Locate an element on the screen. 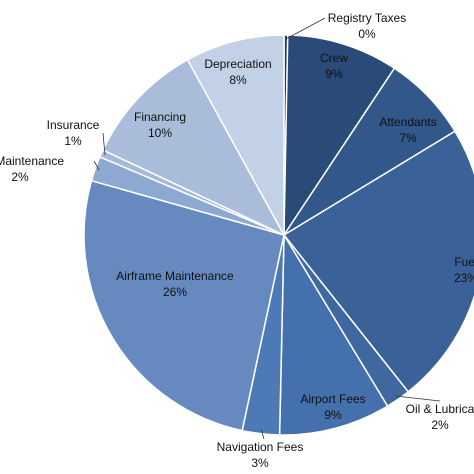  label-attendants: Attendants 7% is located at coordinates (407, 130).